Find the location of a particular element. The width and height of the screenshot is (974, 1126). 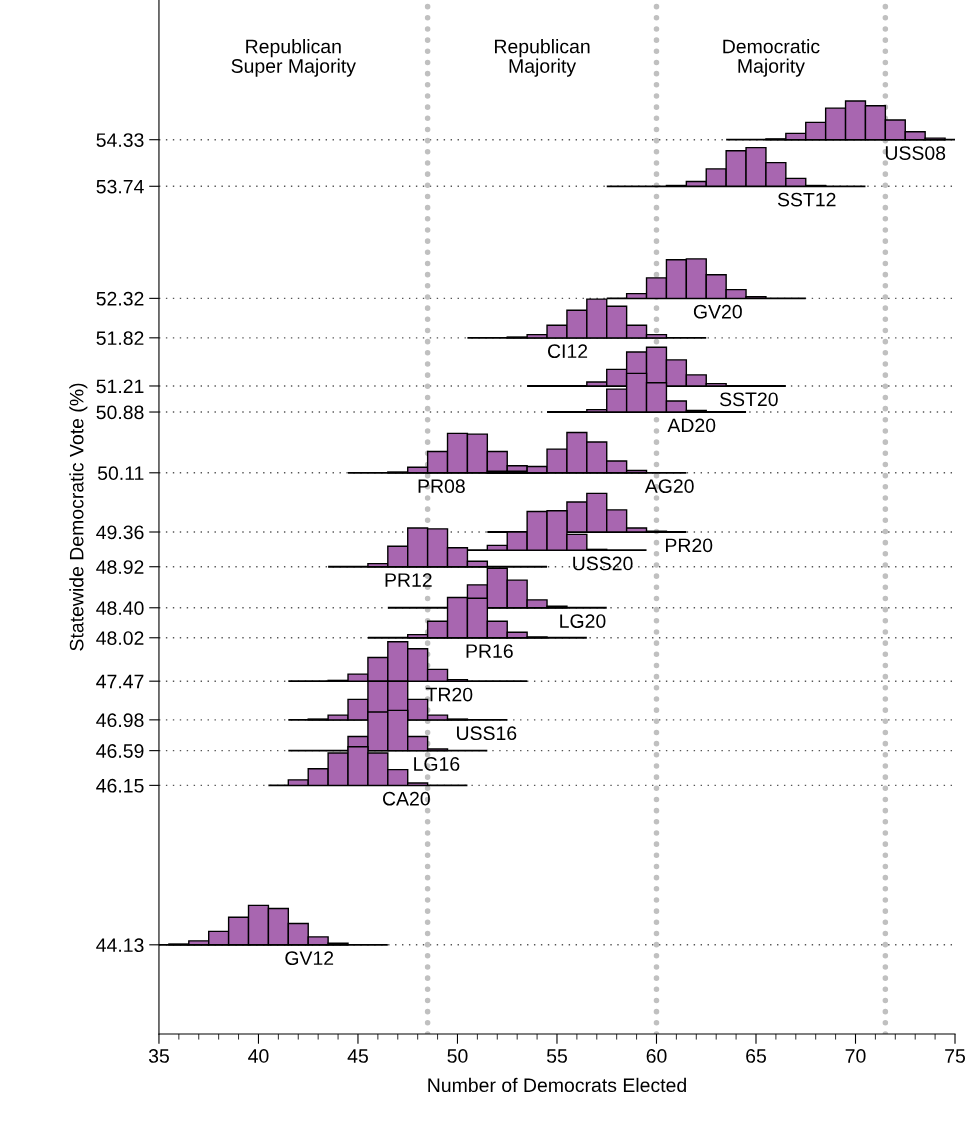

y-tick-label: 44.13 is located at coordinates (120, 945).